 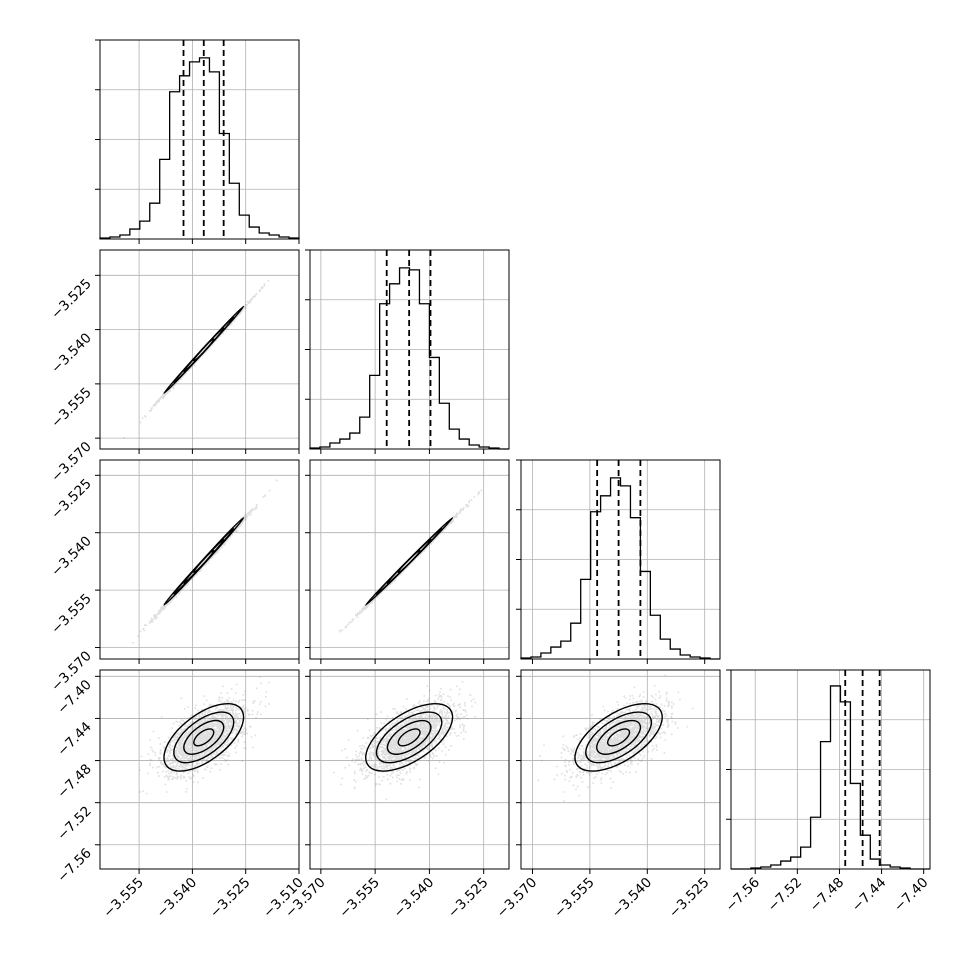 I want to click on ytick-label-2-0: −3.525, so click(x=71, y=499).